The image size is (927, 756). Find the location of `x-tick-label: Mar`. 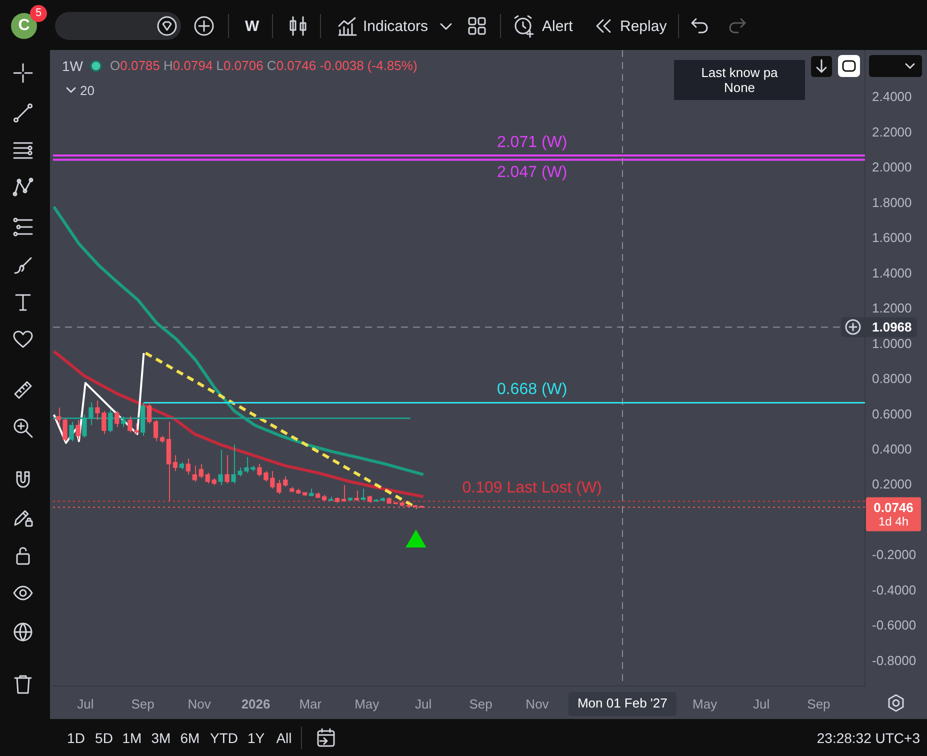

x-tick-label: Mar is located at coordinates (310, 704).